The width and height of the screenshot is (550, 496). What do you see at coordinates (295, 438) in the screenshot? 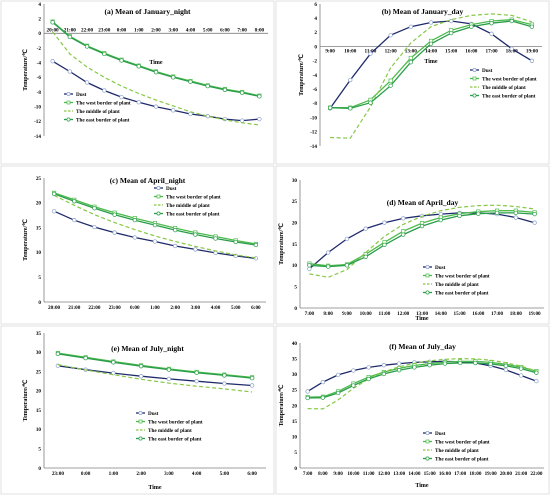
I see `y-tick-label: 10` at bounding box center [295, 438].